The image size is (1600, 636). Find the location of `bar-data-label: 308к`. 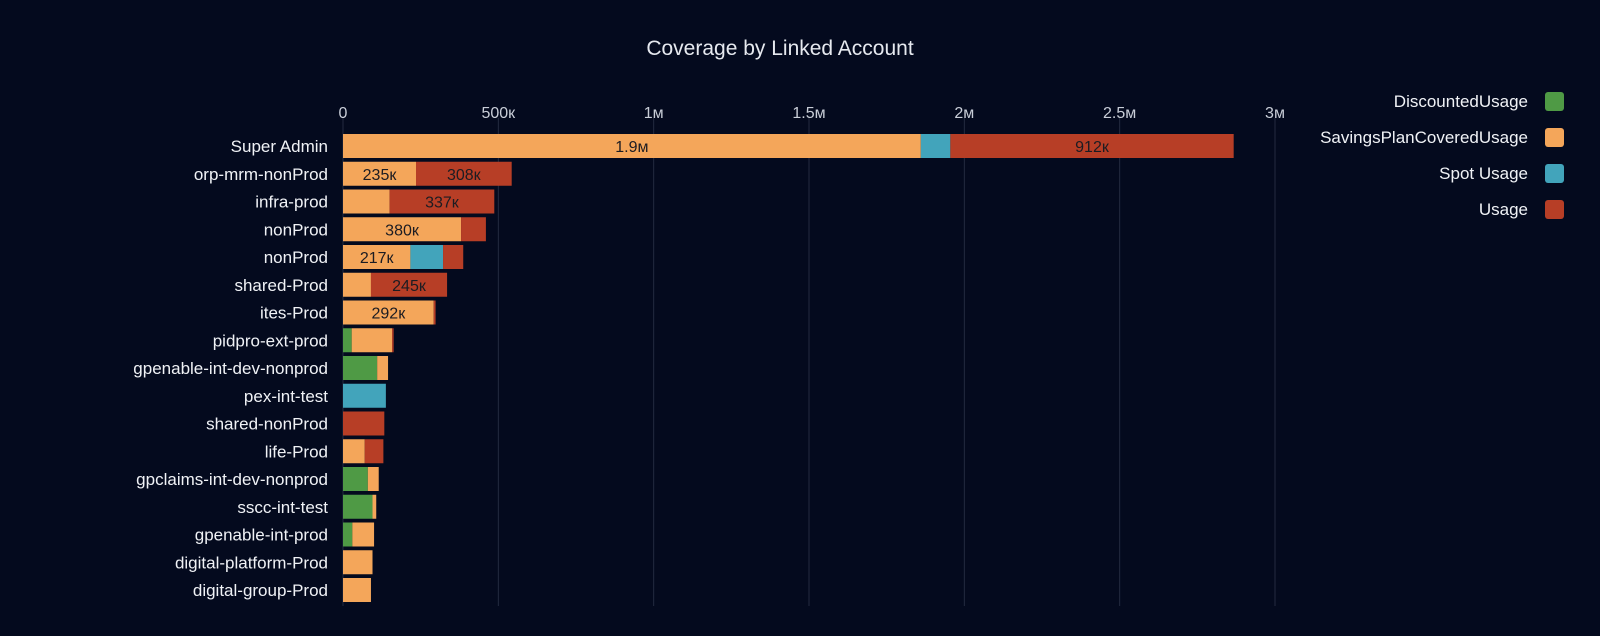

bar-data-label: 308к is located at coordinates (464, 175).